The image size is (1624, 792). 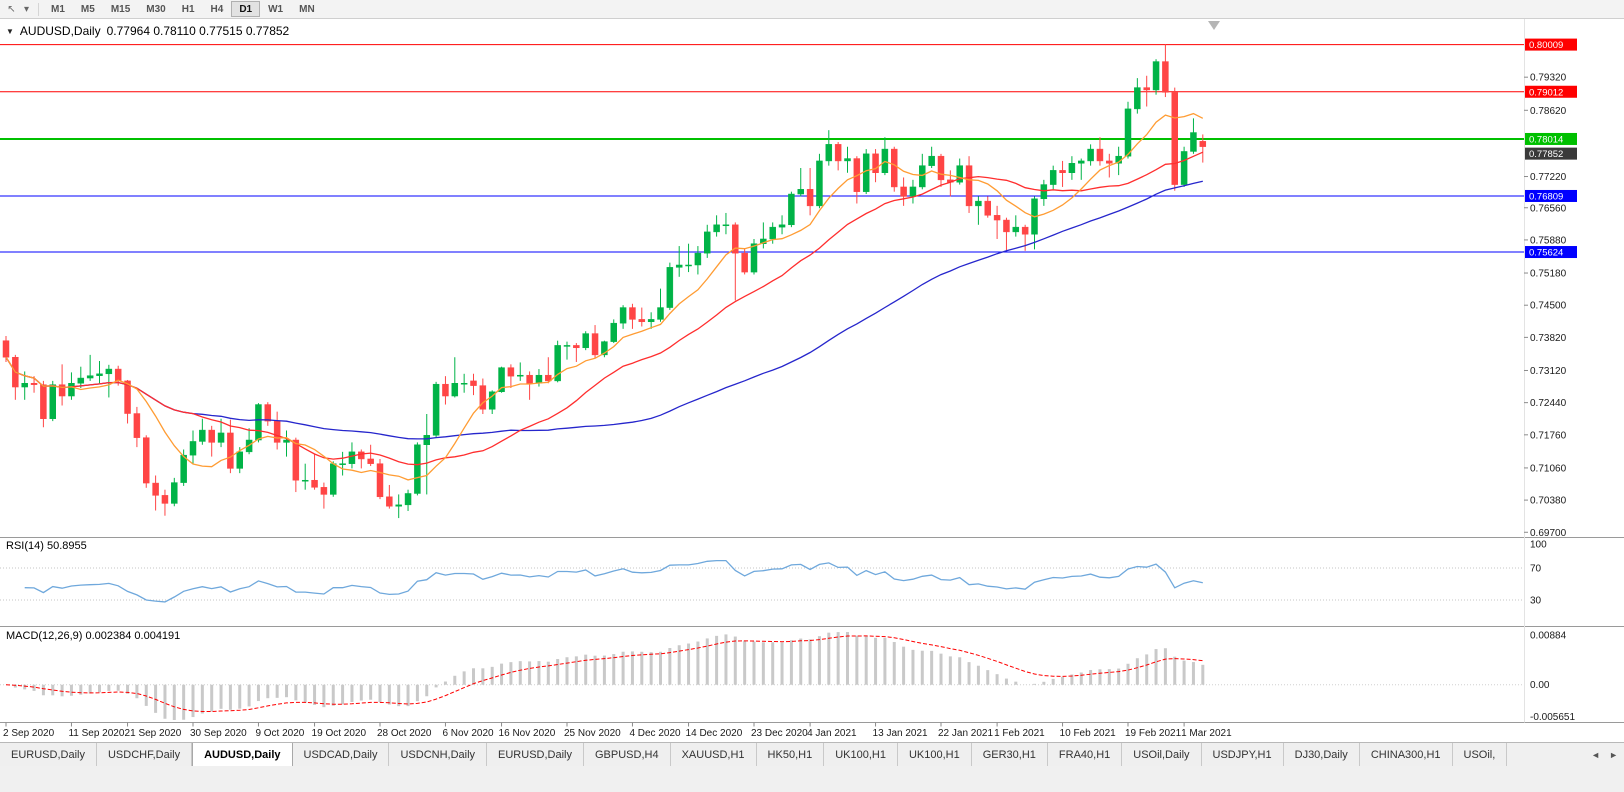 What do you see at coordinates (218, 733) in the screenshot?
I see `time-axis-label: 30 Sep 2020` at bounding box center [218, 733].